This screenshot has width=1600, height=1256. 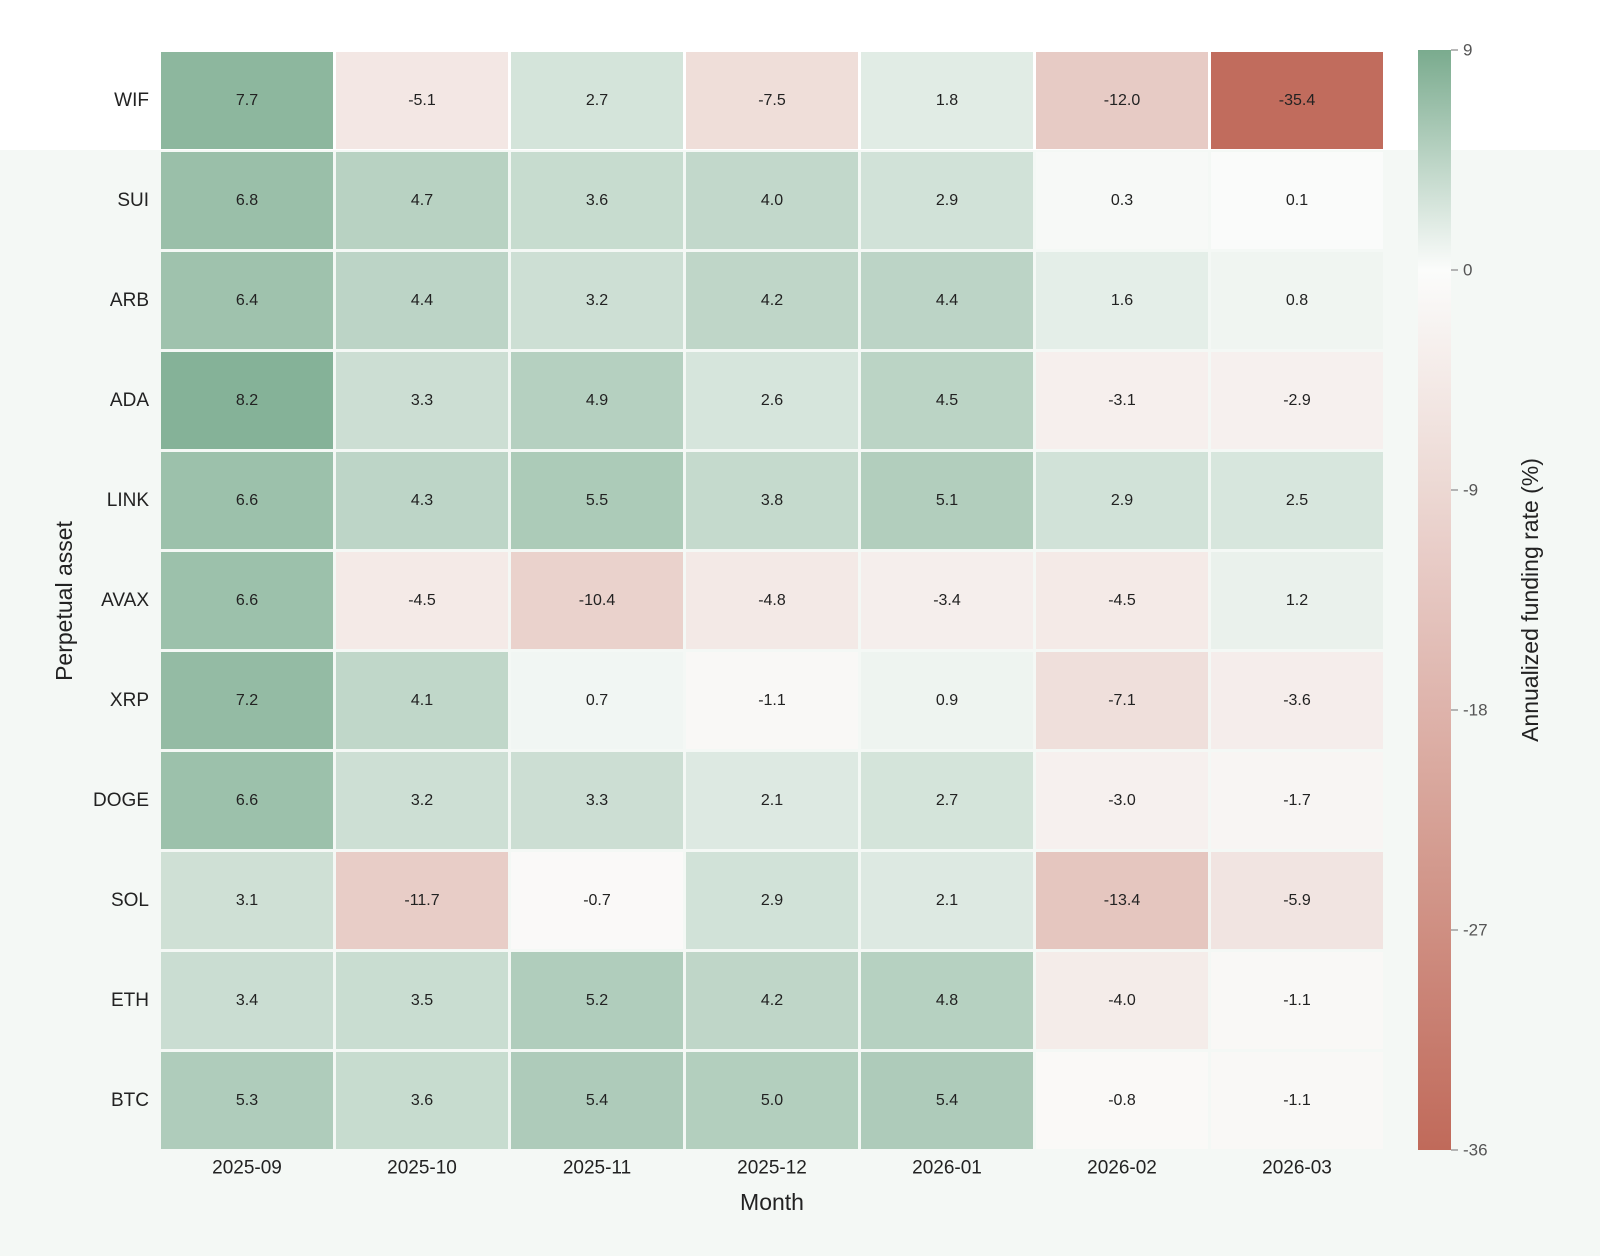 I want to click on cell-value-label: -1.7, so click(x=1297, y=800).